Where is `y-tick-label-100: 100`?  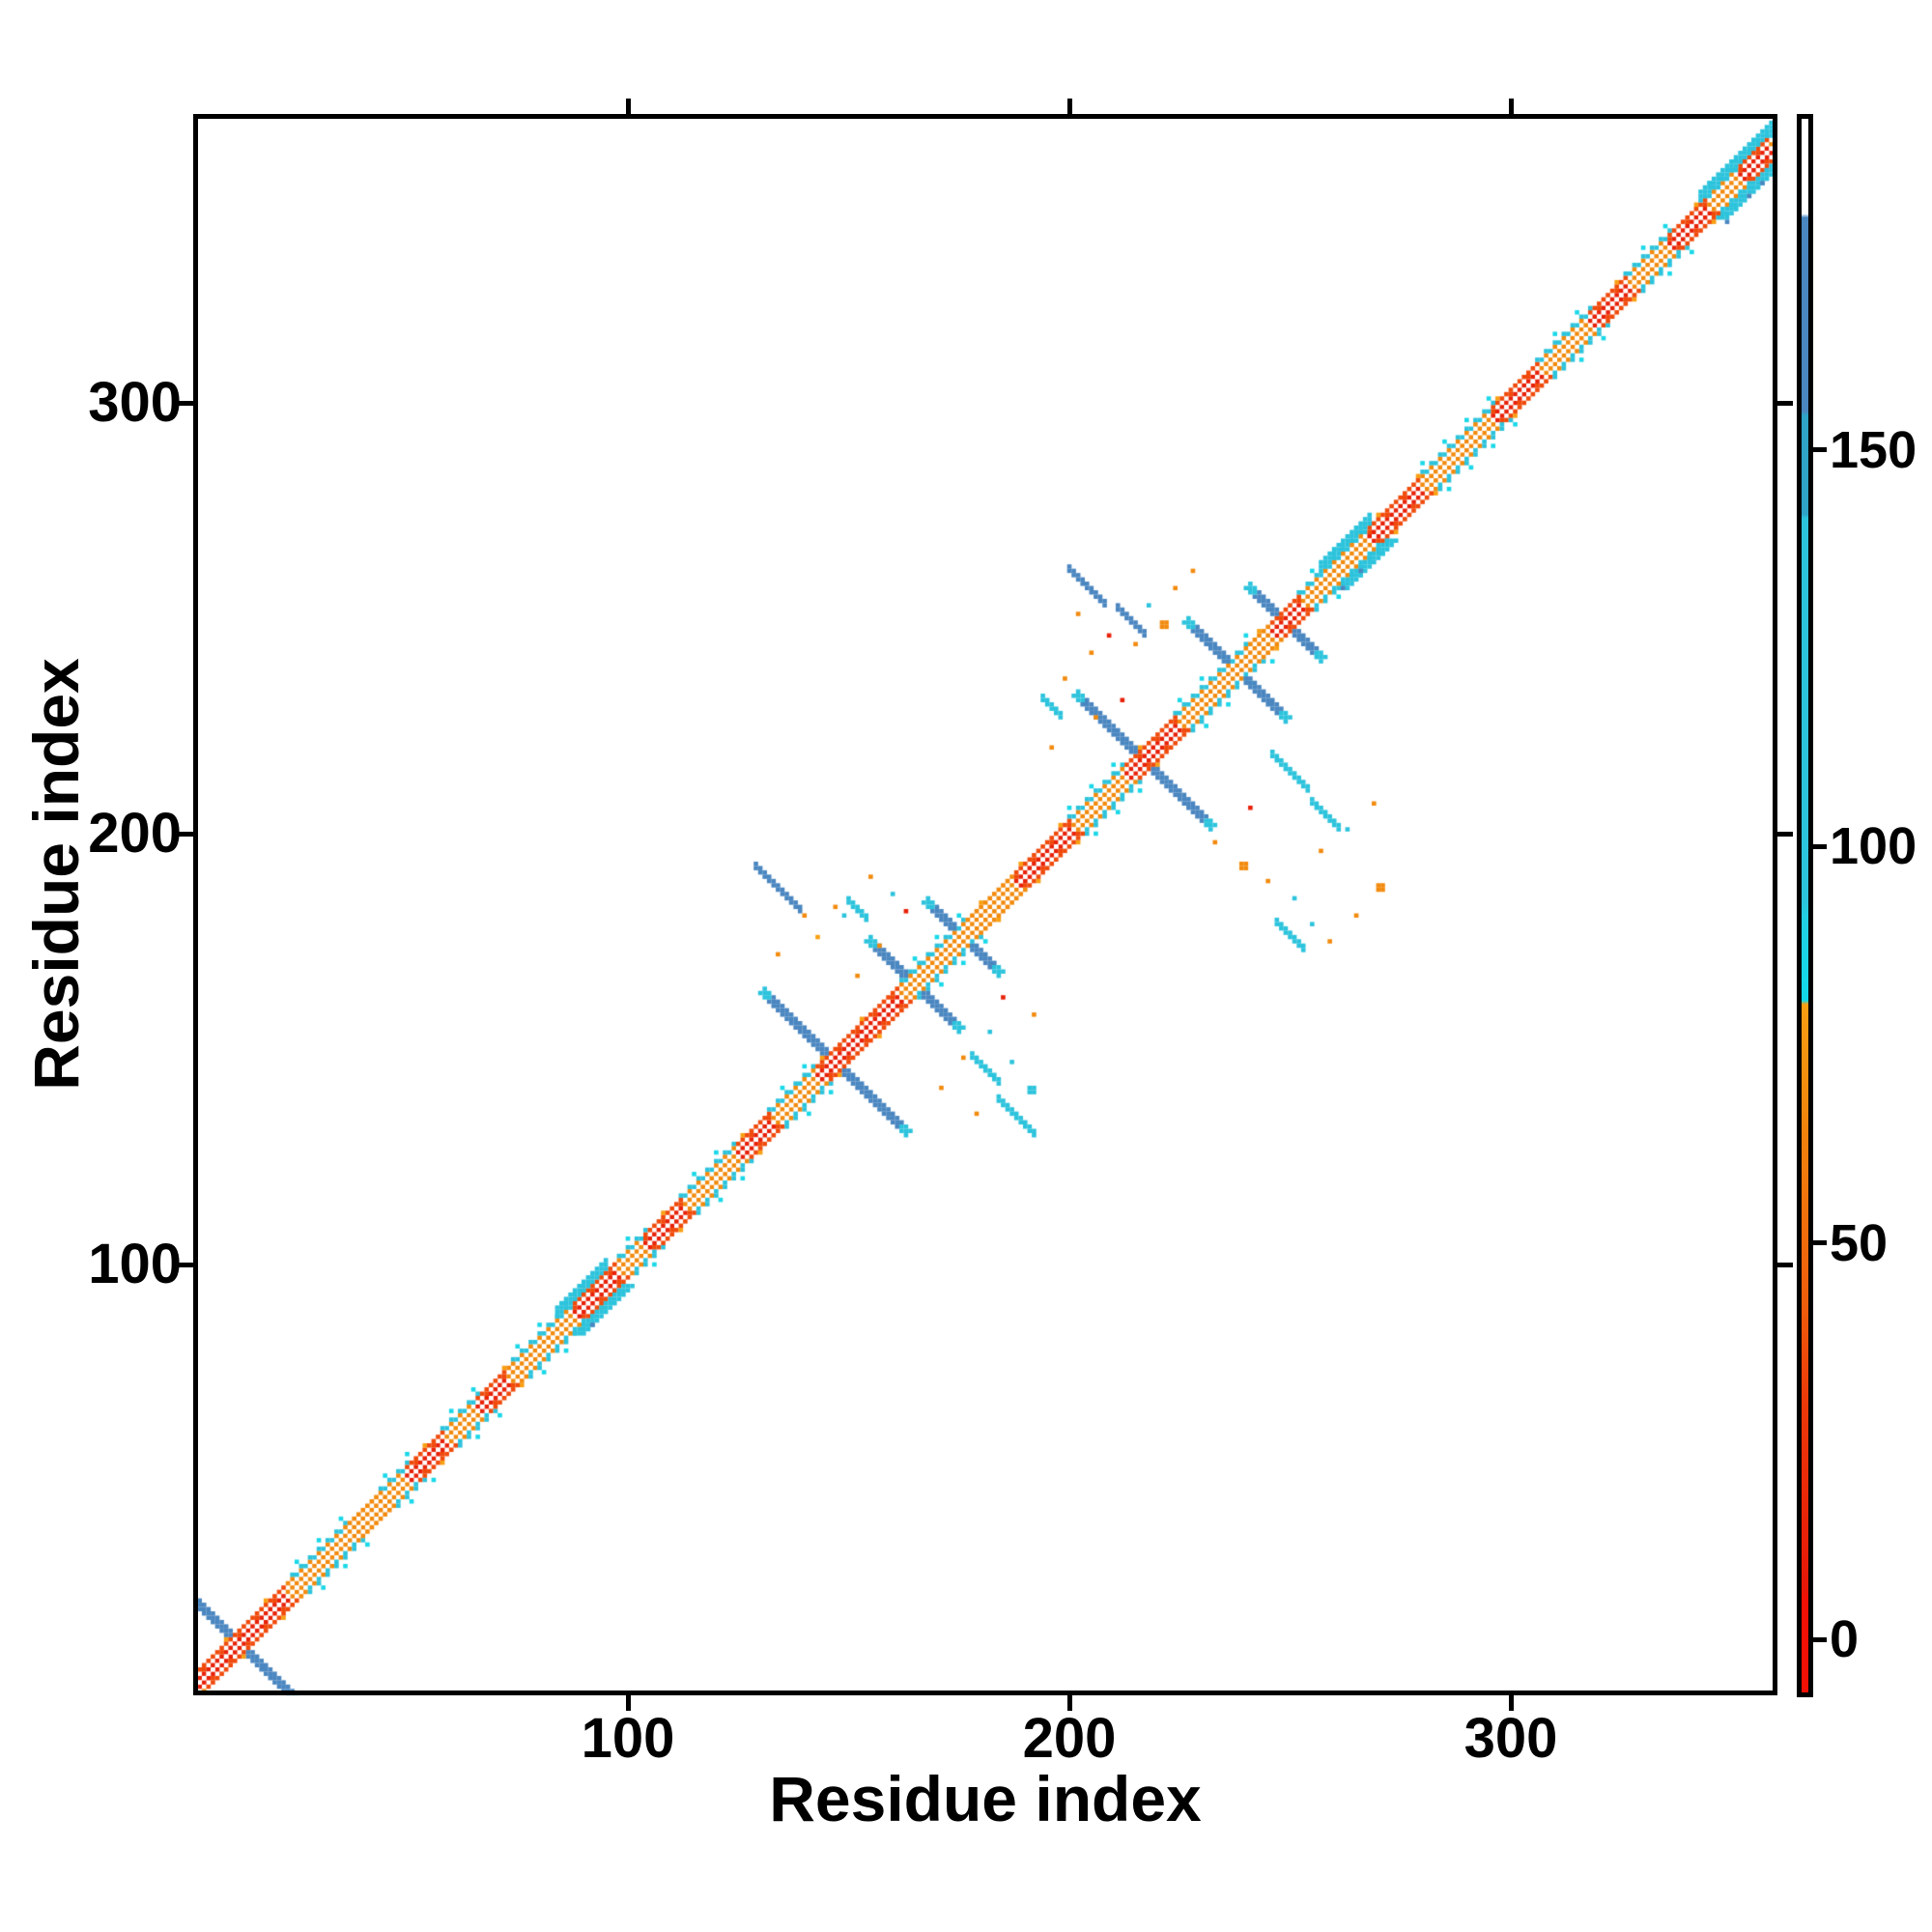 y-tick-label-100: 100 is located at coordinates (135, 1264).